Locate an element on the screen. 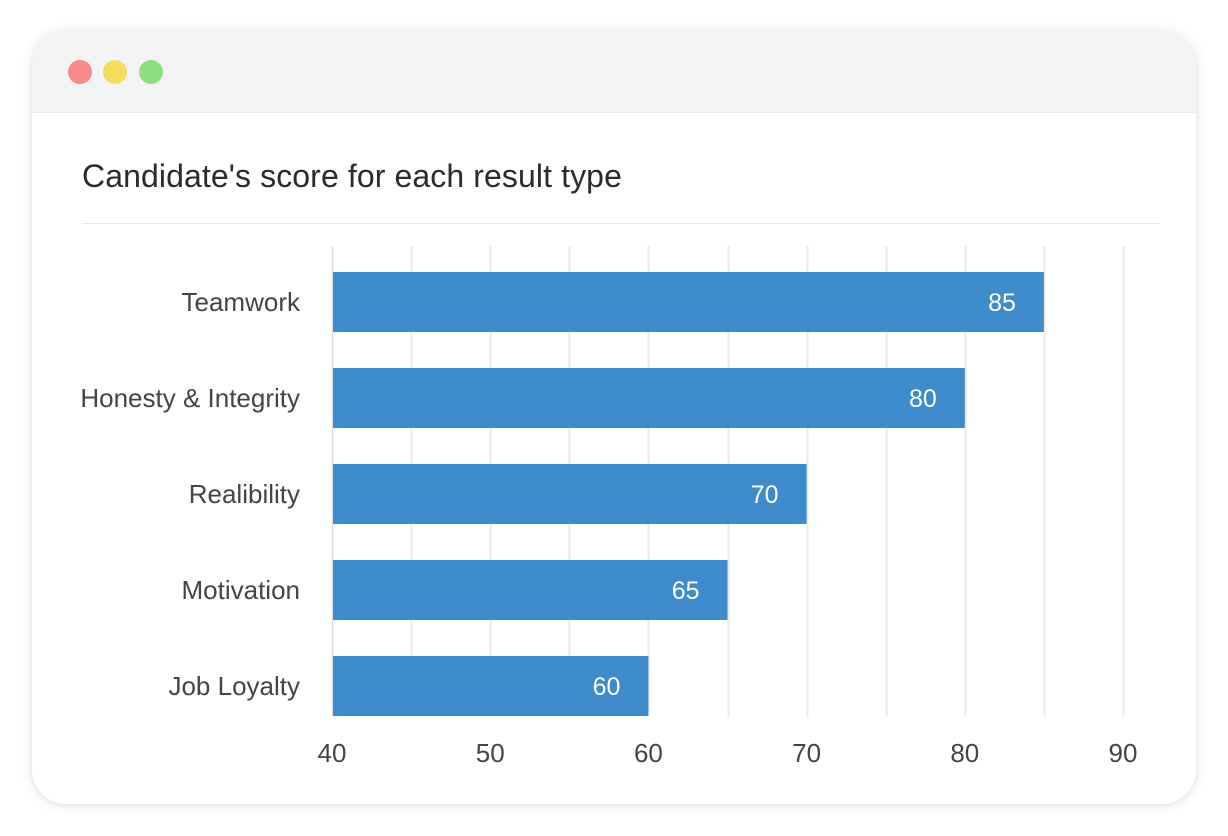  category-label: Teamwork is located at coordinates (241, 302).